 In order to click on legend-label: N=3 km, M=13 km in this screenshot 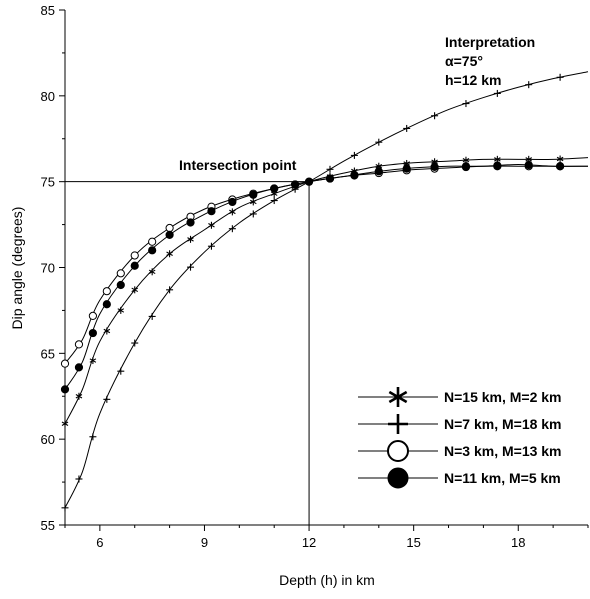, I will do `click(503, 451)`.